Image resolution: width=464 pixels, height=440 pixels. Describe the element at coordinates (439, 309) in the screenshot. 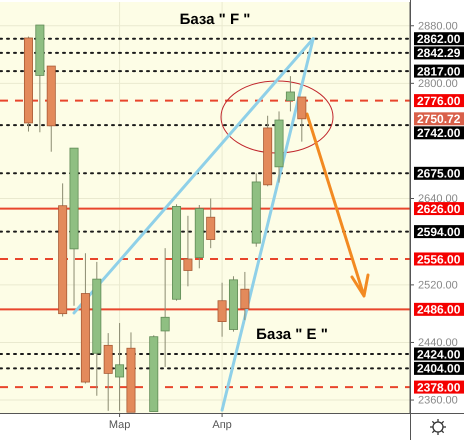

I see `ref-line-label: 2486.00` at that location.